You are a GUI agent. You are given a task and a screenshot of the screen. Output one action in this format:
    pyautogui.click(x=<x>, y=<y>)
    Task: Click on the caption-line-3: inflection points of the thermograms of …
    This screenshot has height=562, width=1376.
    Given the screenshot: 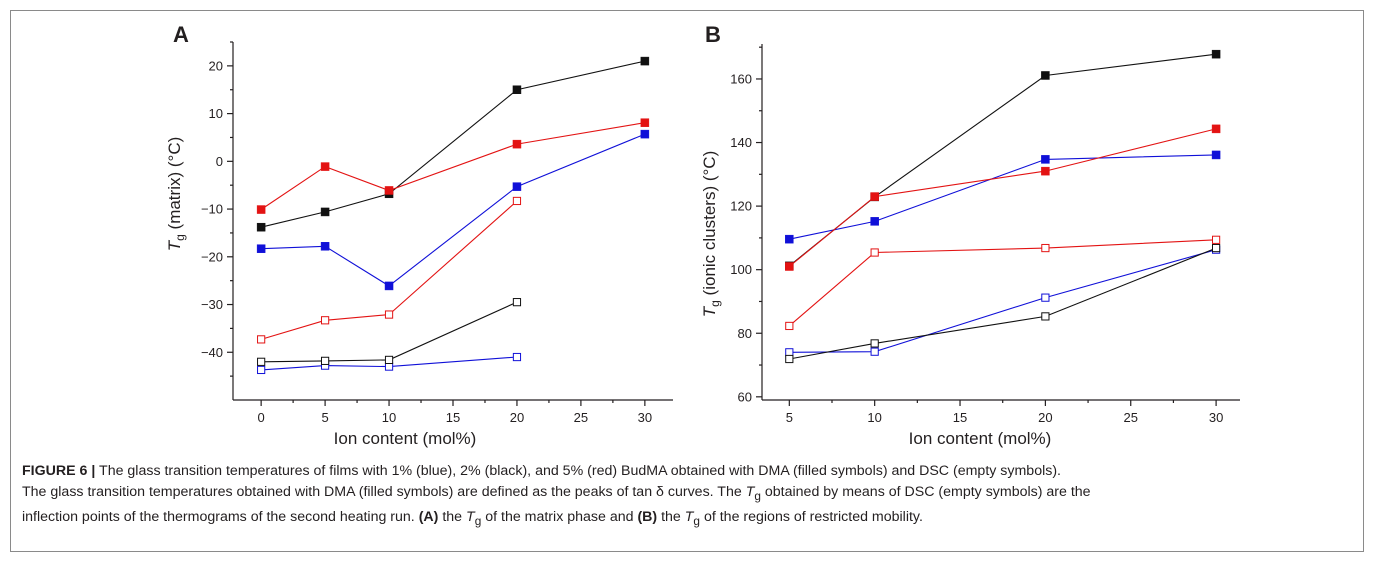 What is the action you would take?
    pyautogui.click(x=682, y=519)
    